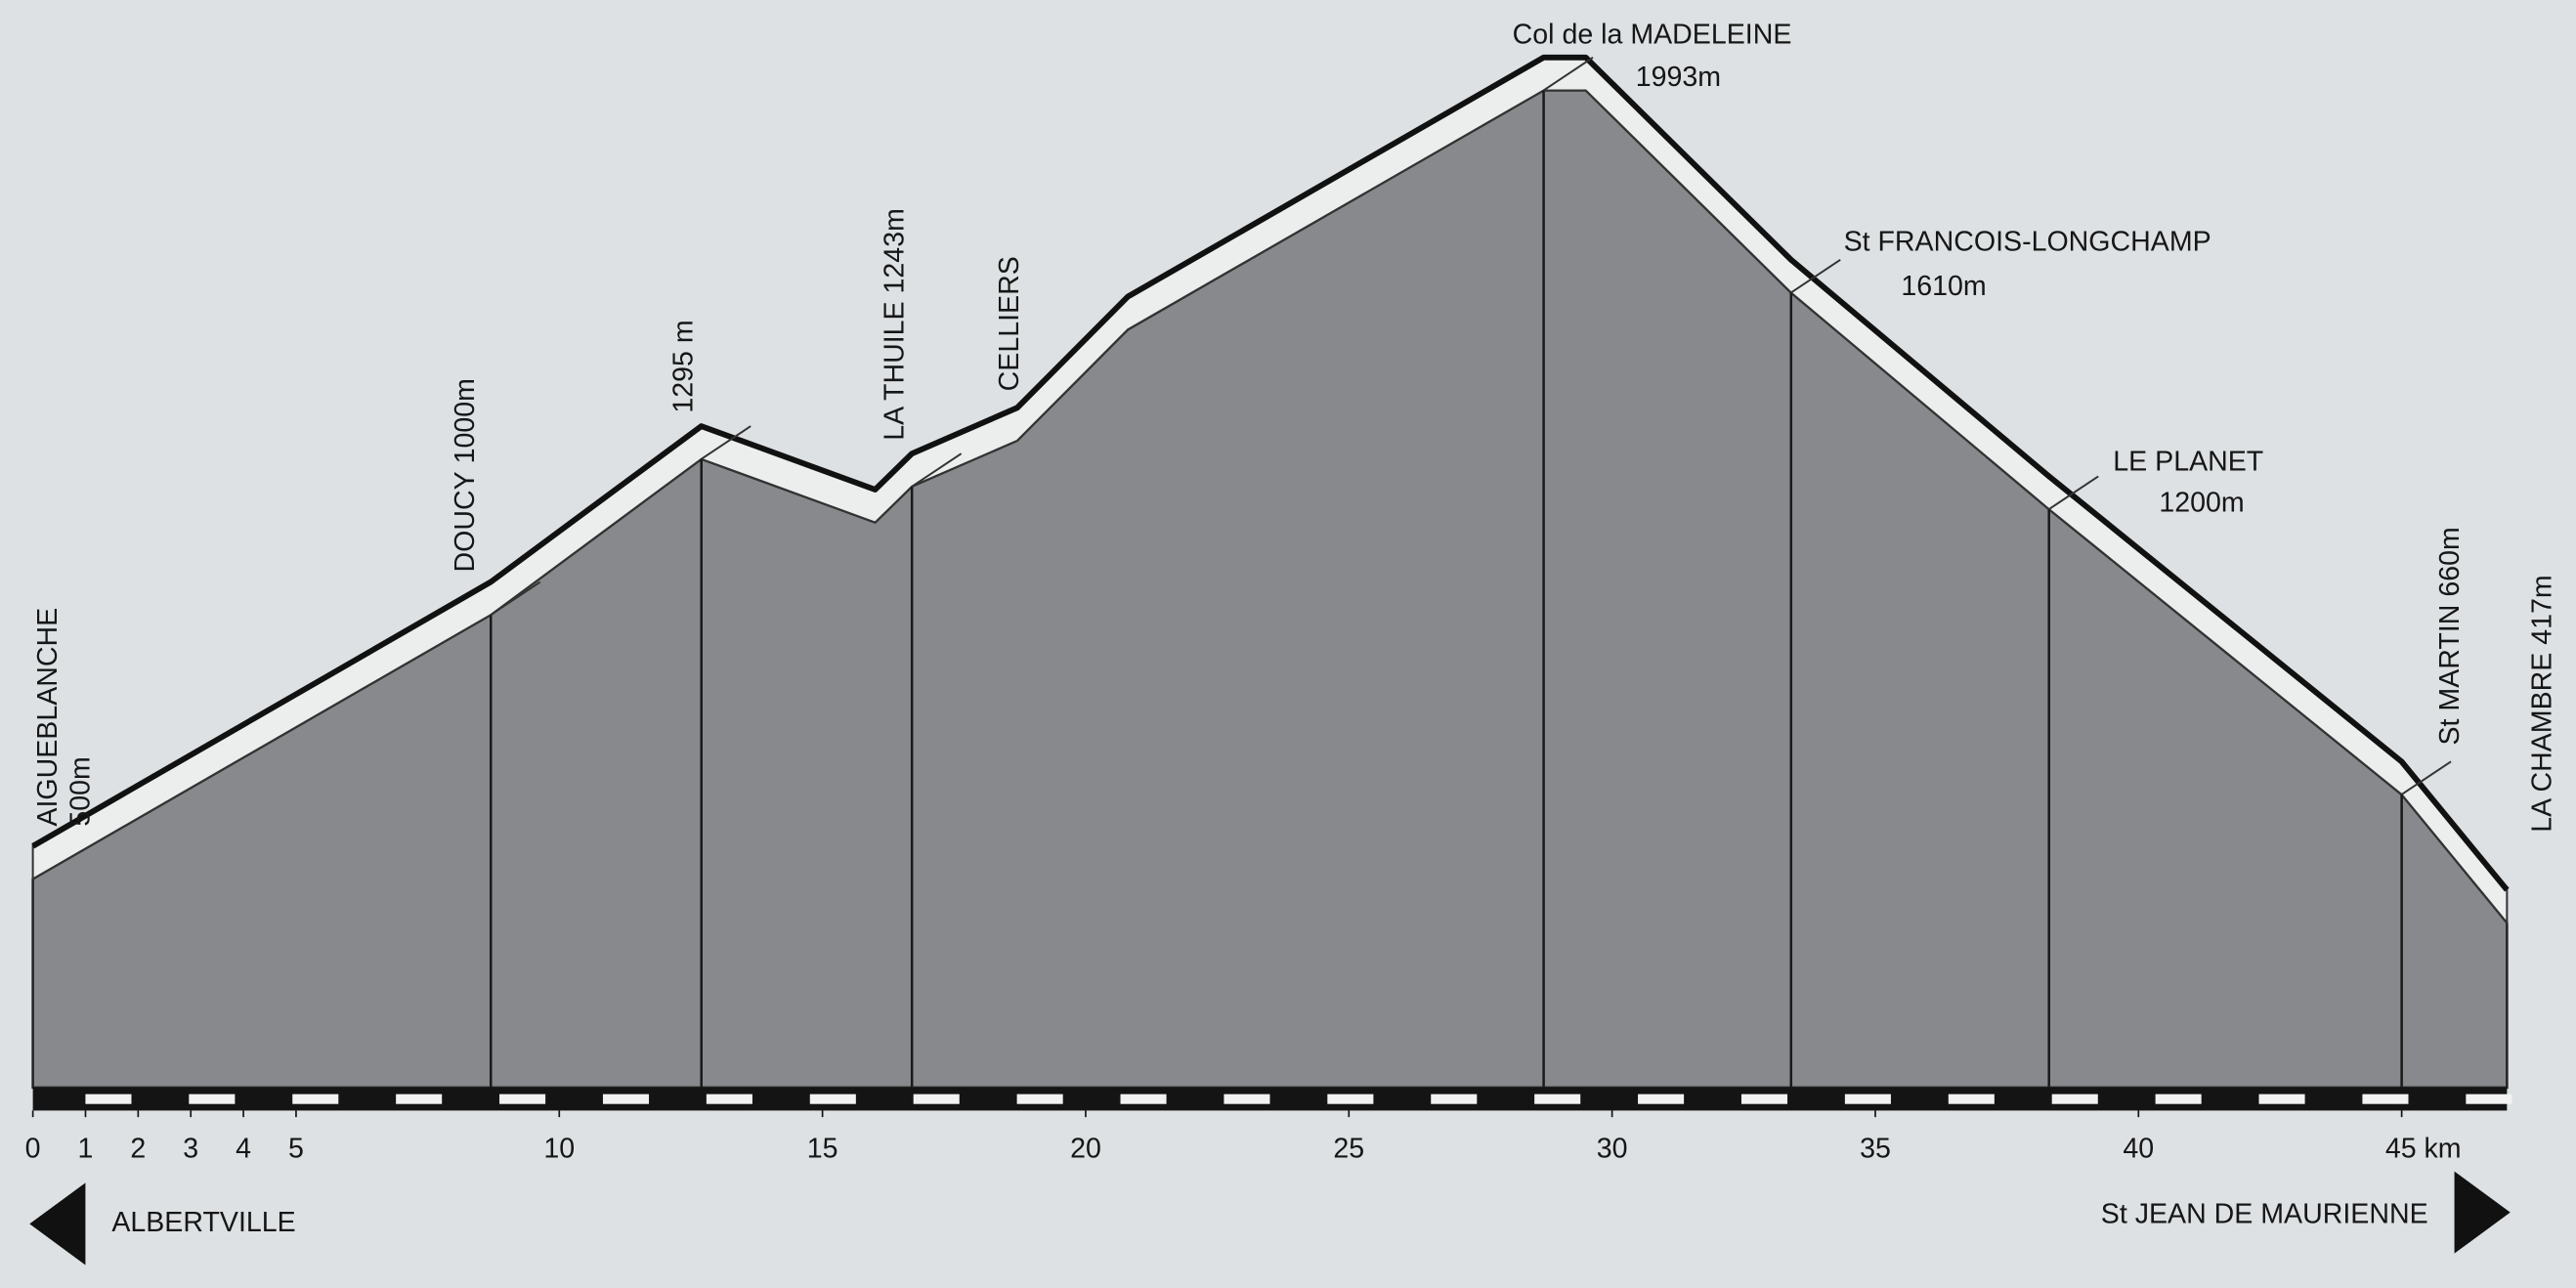 Image resolution: width=2576 pixels, height=1288 pixels. Describe the element at coordinates (2450, 562) in the screenshot. I see `elevation-label: 660m` at that location.